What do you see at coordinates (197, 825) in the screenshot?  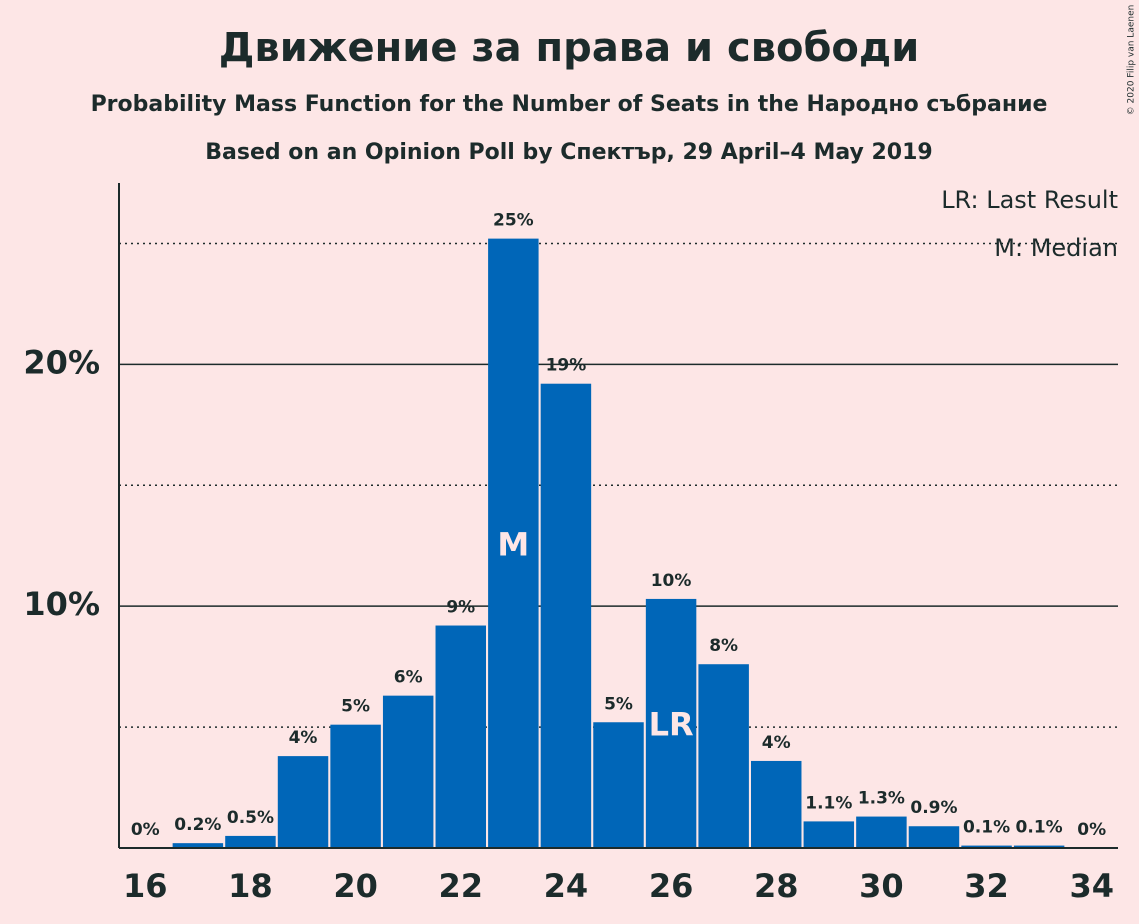 I see `value-label: 0.2%` at bounding box center [197, 825].